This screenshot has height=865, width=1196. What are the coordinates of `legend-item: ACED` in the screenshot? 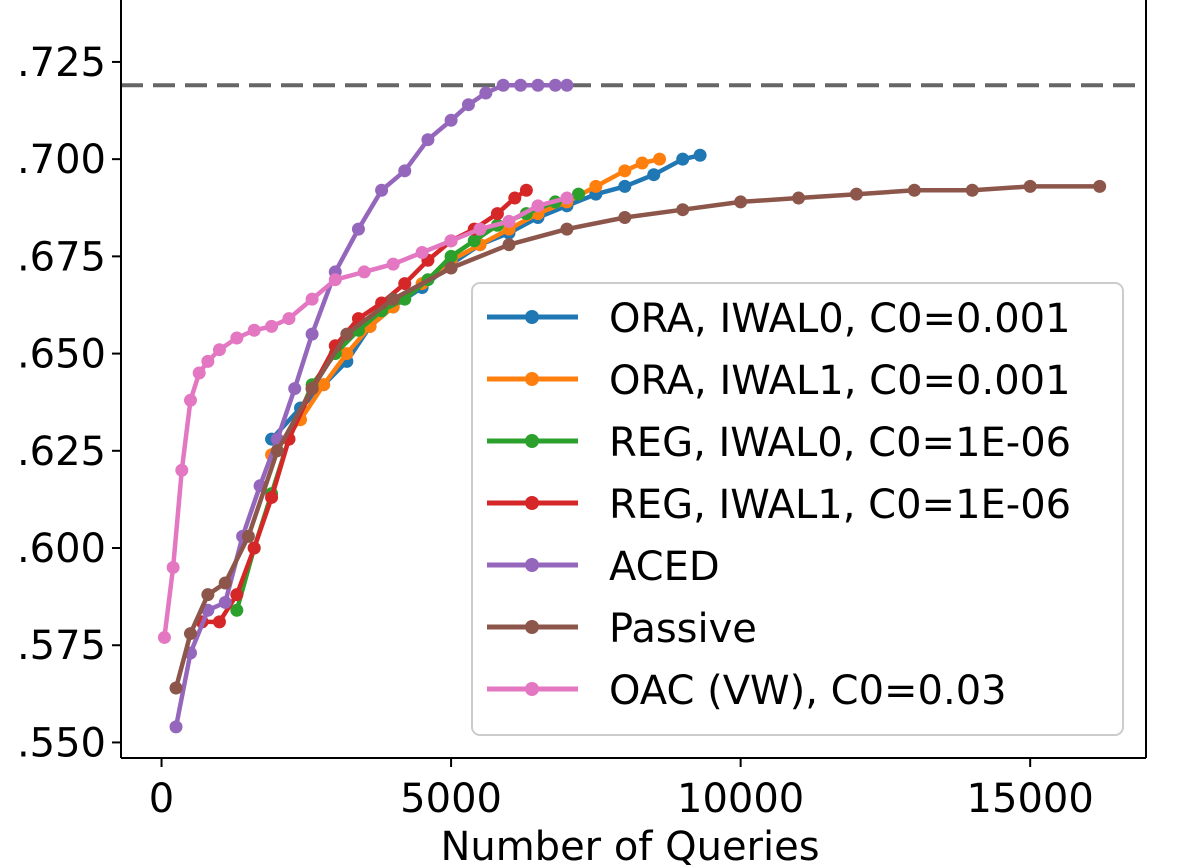 It's located at (603, 567).